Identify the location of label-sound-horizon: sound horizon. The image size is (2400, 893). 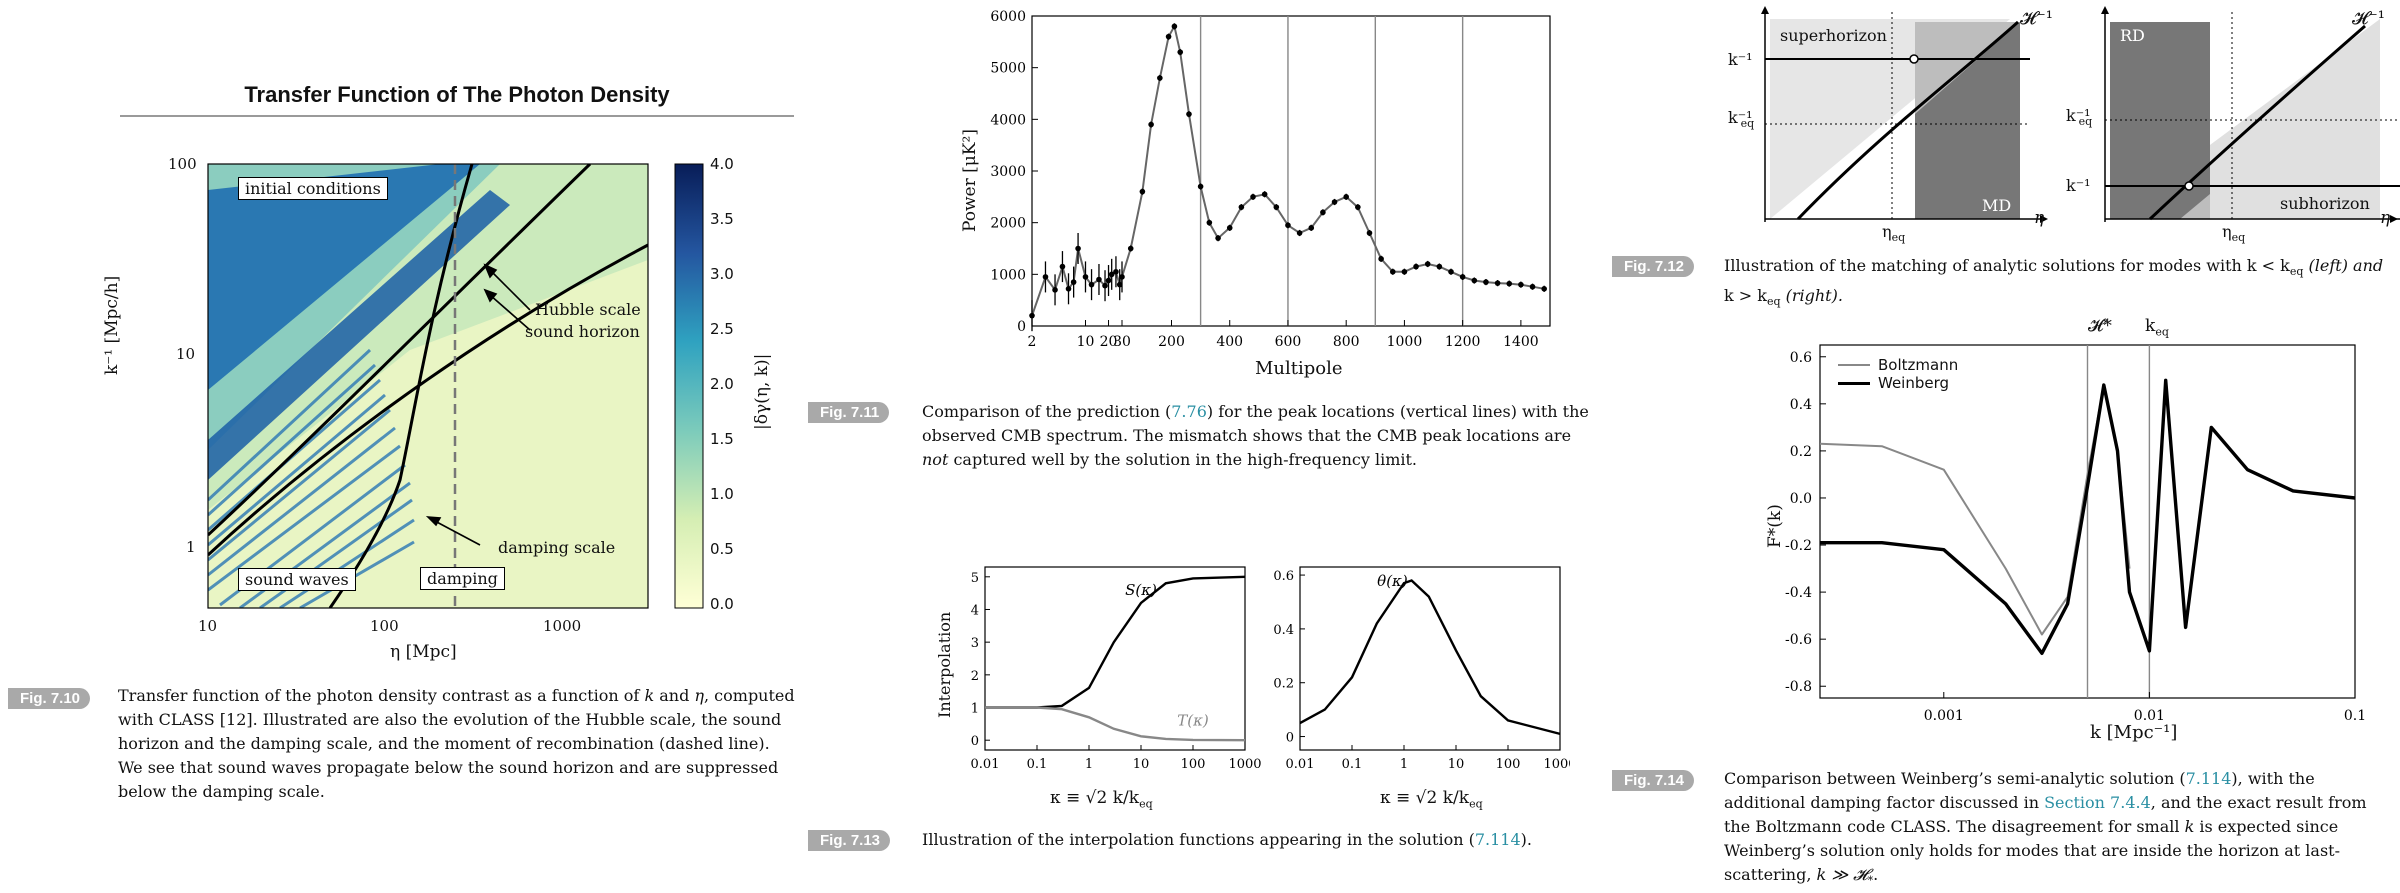
(582, 331).